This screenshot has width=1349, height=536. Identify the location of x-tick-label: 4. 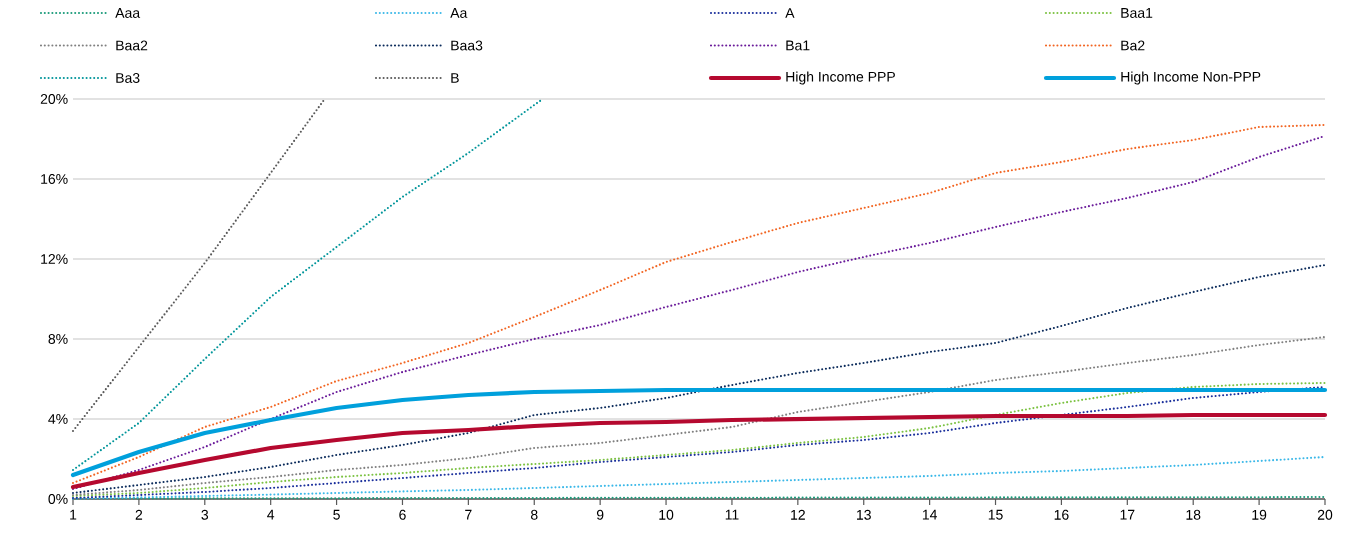
(271, 514).